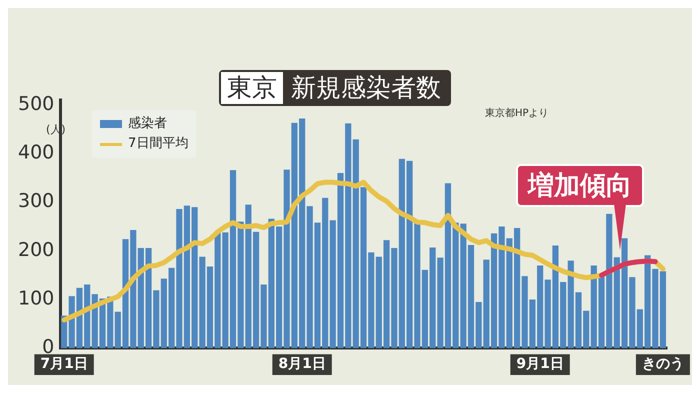 This screenshot has height=393, width=700. Describe the element at coordinates (36, 249) in the screenshot. I see `y-tick-label: 200` at that location.